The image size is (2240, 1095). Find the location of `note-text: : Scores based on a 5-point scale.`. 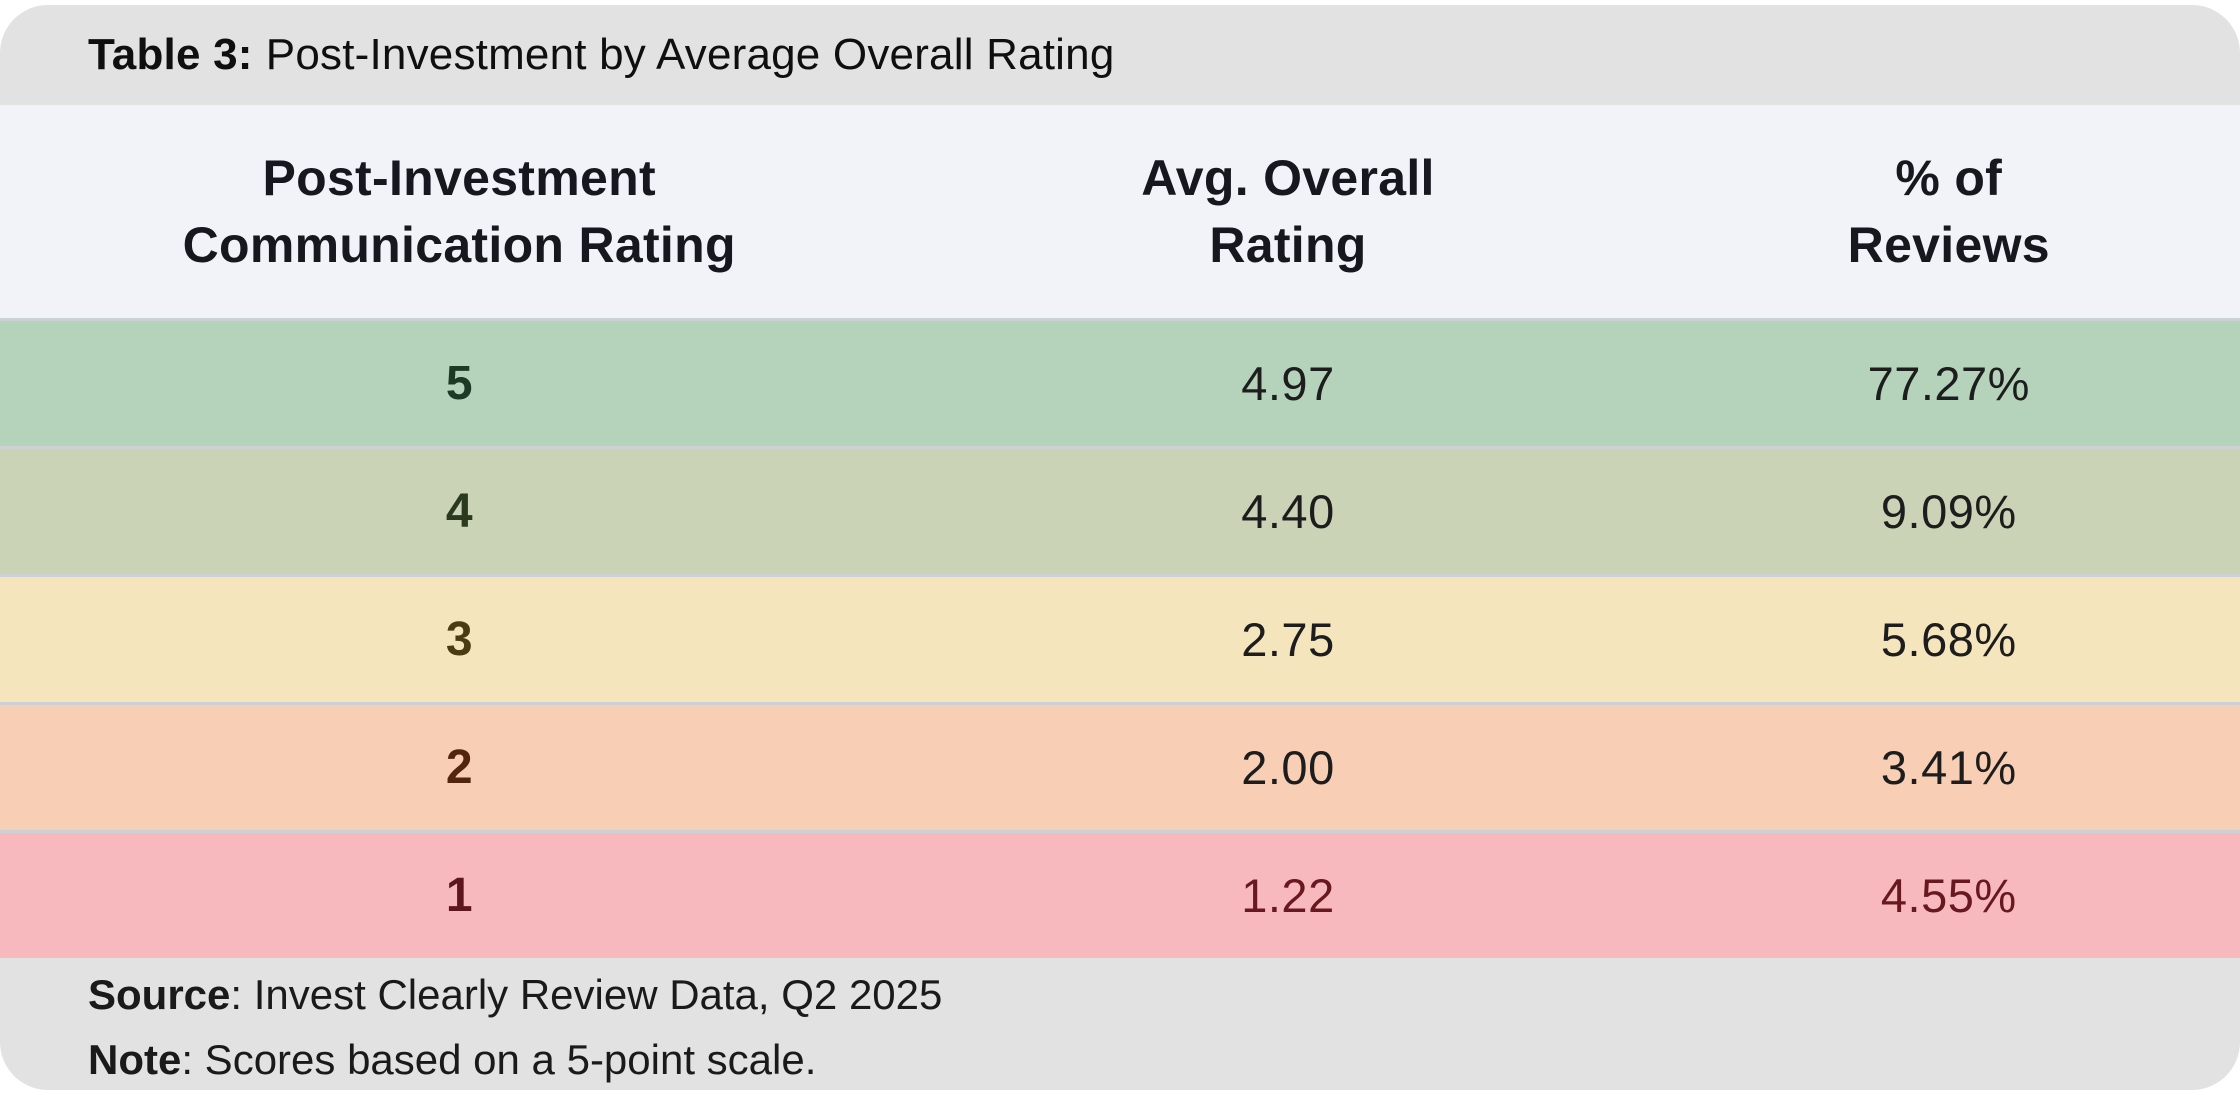

note-text: : Scores based on a 5-point scale. is located at coordinates (499, 1059).